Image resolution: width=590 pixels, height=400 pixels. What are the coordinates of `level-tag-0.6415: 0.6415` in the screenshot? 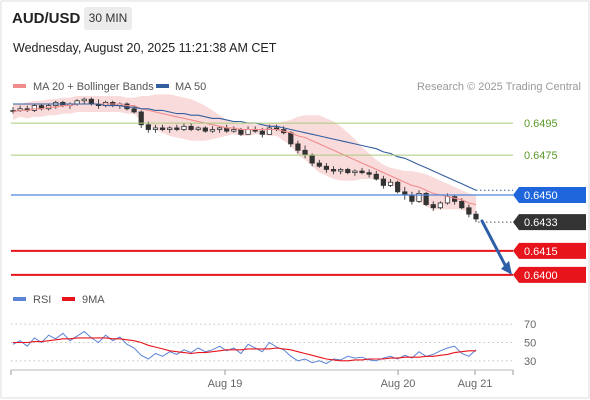 It's located at (549, 250).